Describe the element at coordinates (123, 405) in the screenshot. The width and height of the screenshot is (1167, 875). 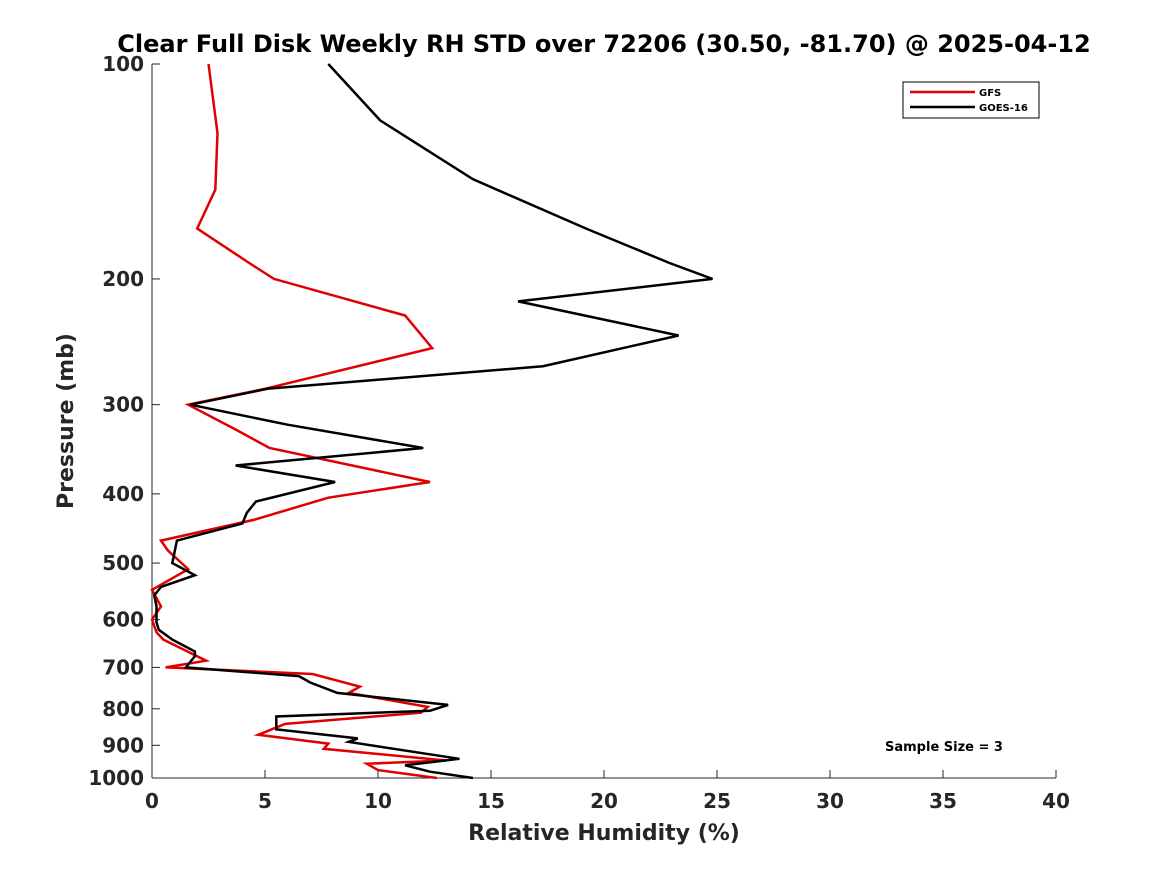
I see `y-tick-label: 300` at that location.